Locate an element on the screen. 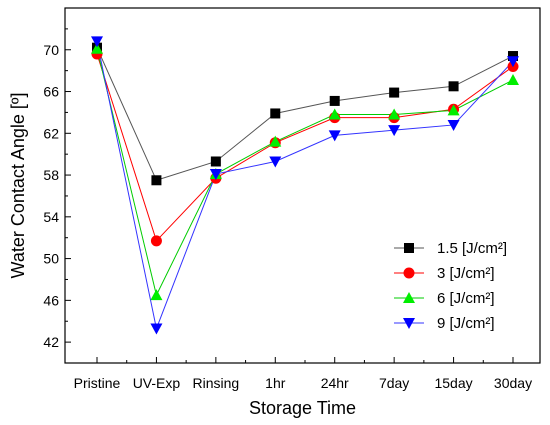  y-tick-label: 50 is located at coordinates (51, 259).